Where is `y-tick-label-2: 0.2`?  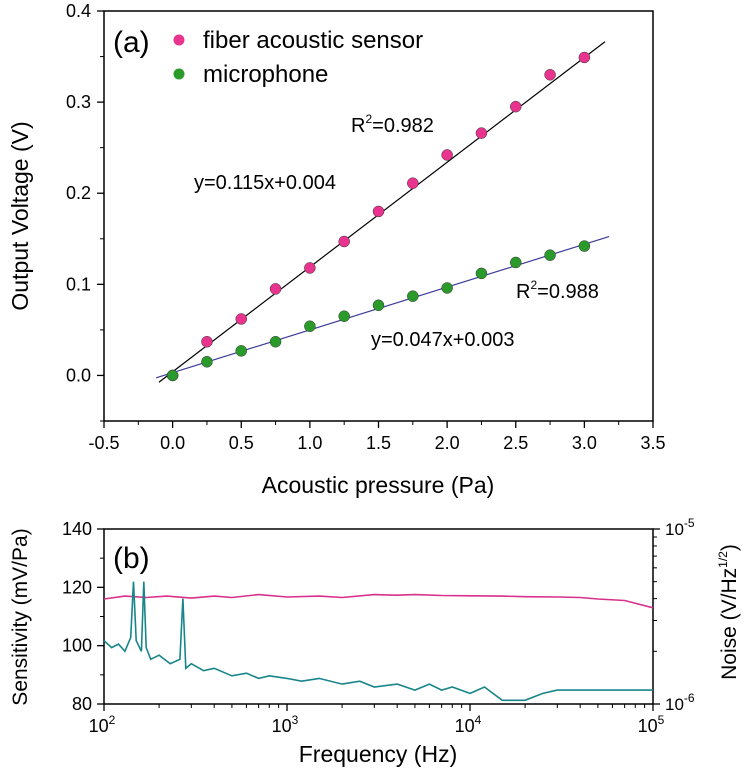 y-tick-label-2: 0.2 is located at coordinates (78, 193).